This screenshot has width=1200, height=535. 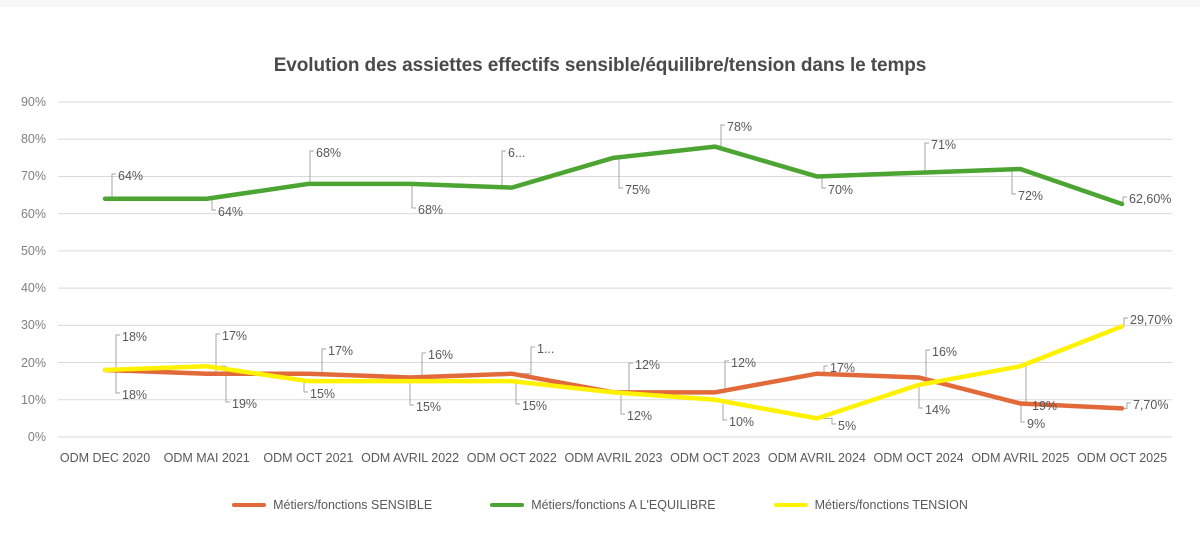 I want to click on legend-item: Métiers/fonctions SENSIBLE, so click(x=332, y=505).